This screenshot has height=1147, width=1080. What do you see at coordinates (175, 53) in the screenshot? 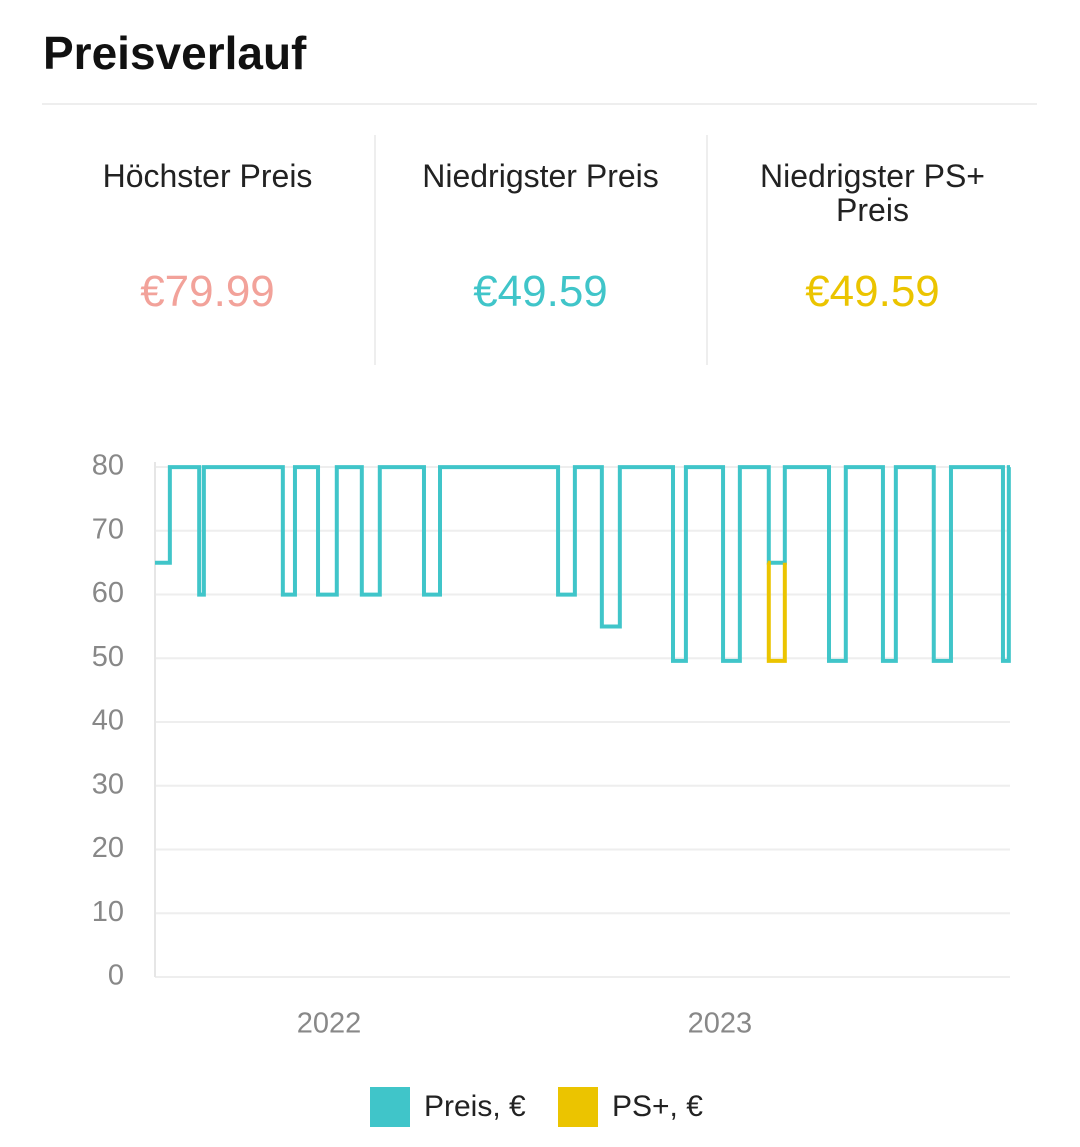
I see `title: Preisverlauf` at bounding box center [175, 53].